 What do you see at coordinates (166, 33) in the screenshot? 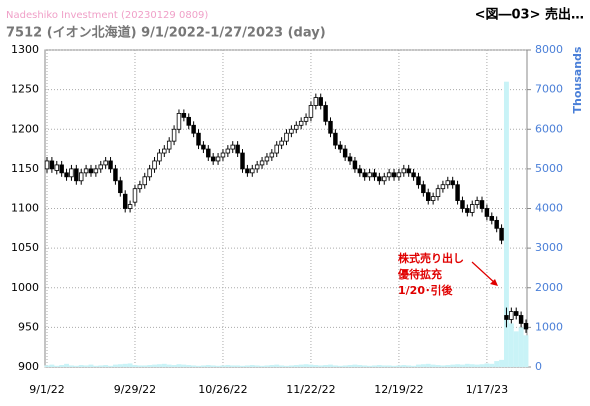
I see `chart-title: 7512 (イオン北海道) 9/1/2022-1/27/2023 (day)` at bounding box center [166, 33].